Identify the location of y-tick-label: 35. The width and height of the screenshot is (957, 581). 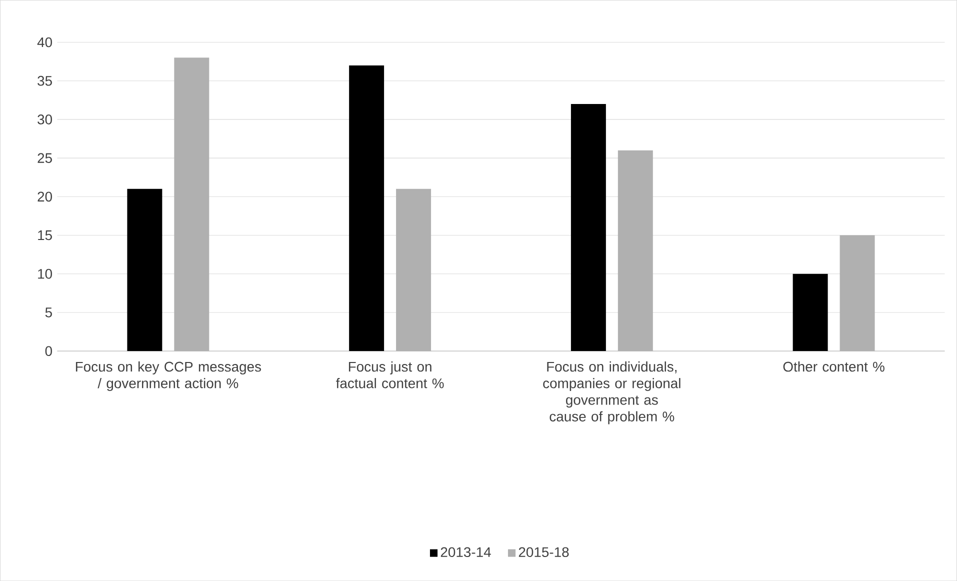
(45, 81).